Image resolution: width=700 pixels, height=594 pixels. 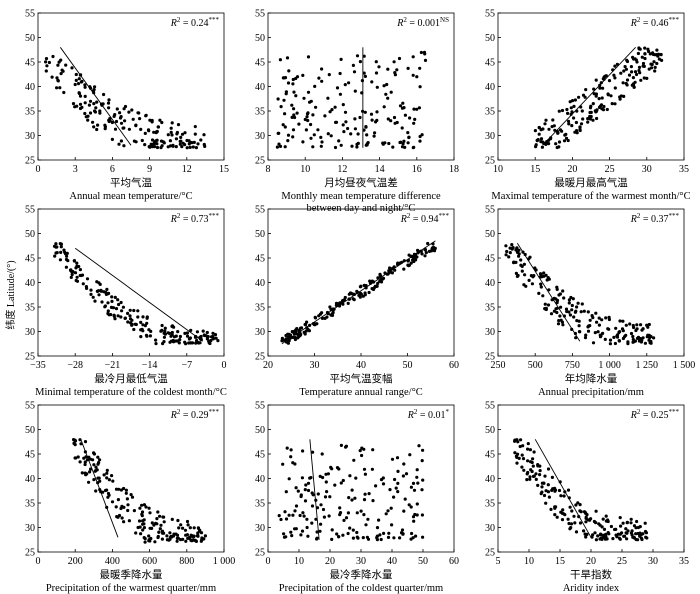 What do you see at coordinates (131, 478) in the screenshot?
I see `plot-frame` at bounding box center [131, 478].